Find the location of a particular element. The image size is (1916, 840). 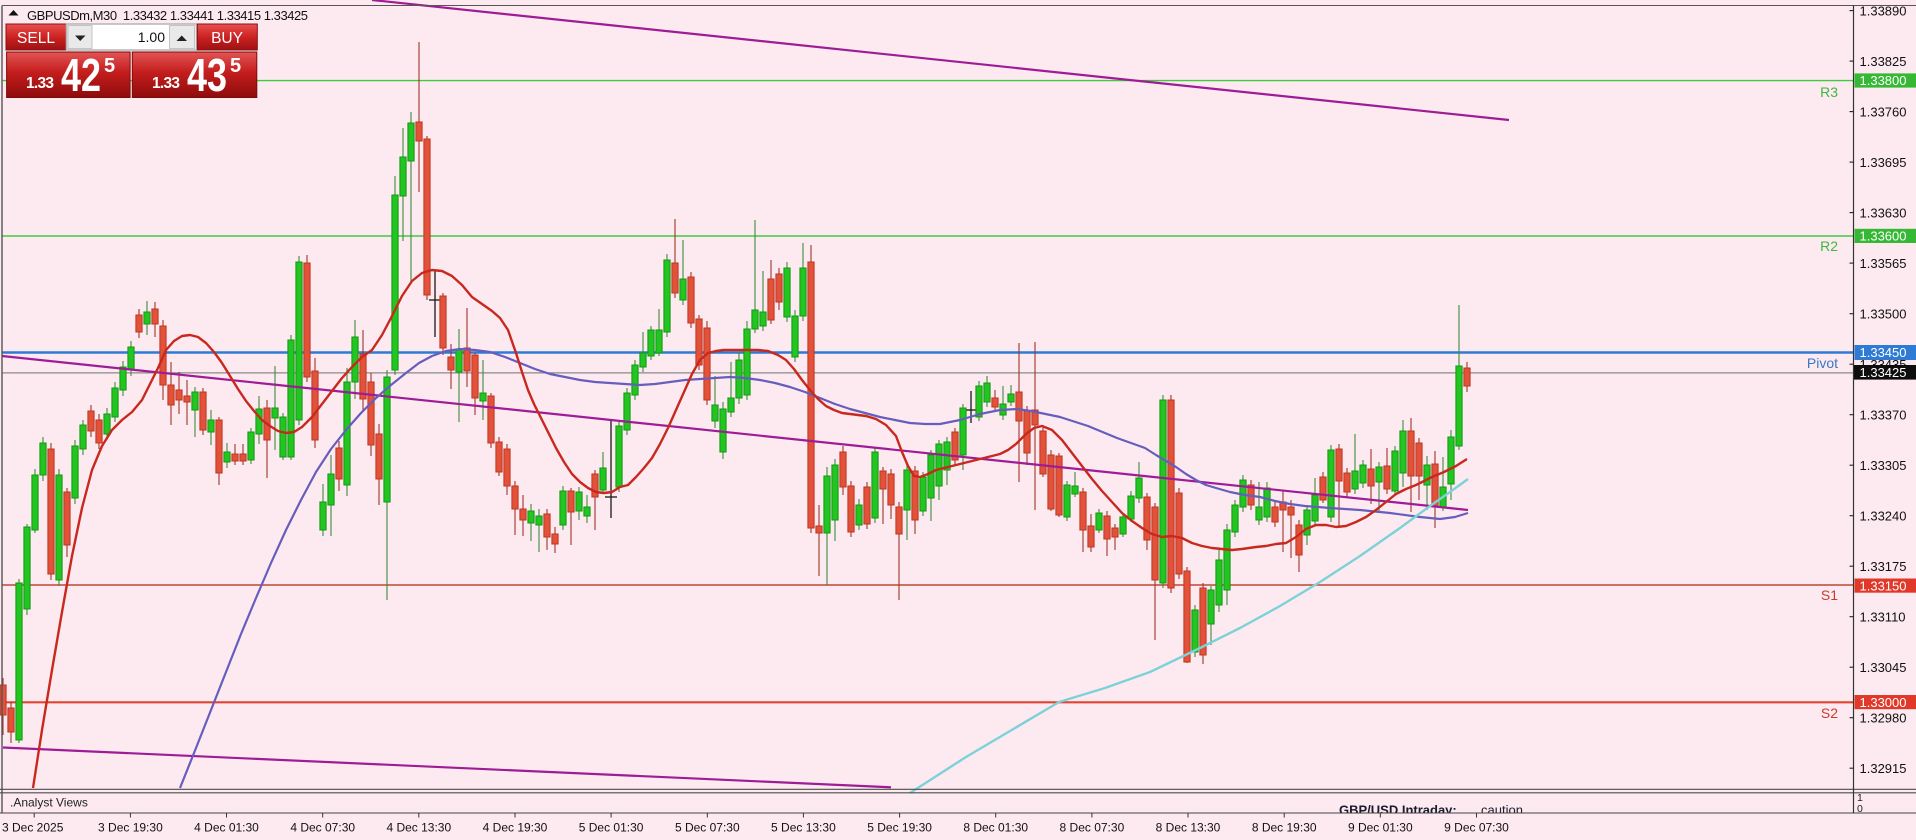

svg-text: 1.33760 is located at coordinates (1883, 111).